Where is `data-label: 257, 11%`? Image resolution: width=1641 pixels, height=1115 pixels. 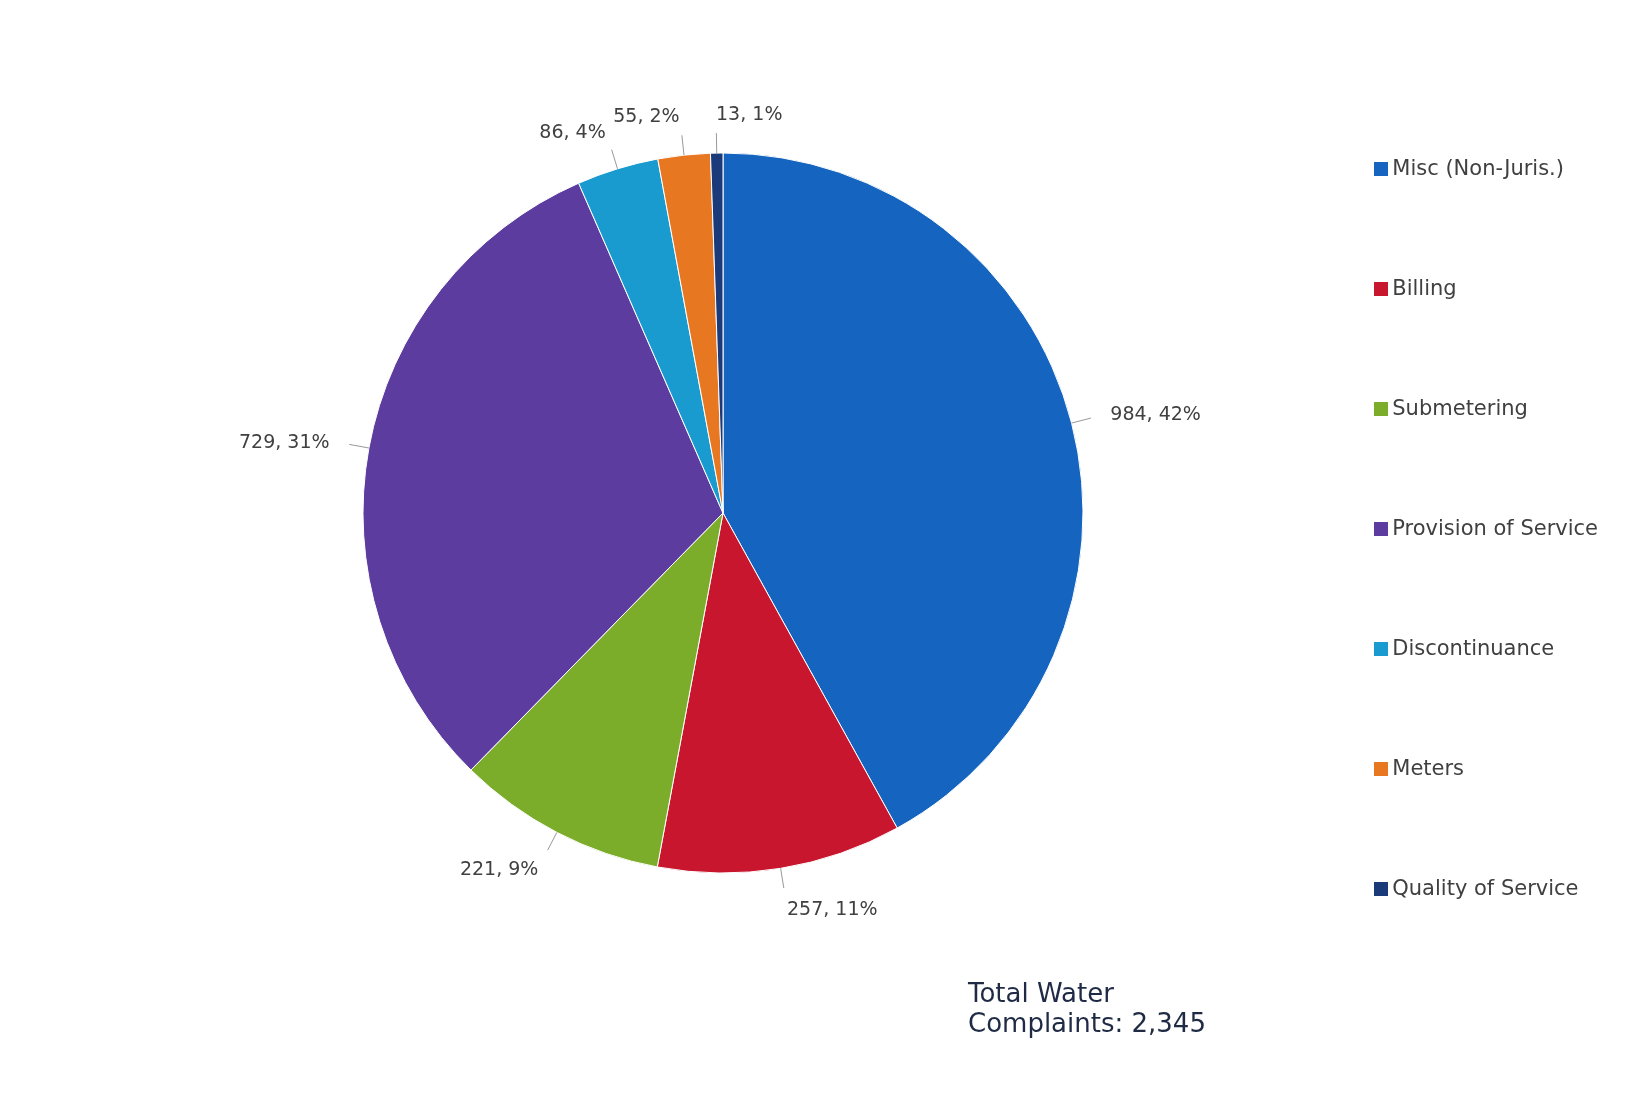
data-label: 257, 11% is located at coordinates (832, 907).